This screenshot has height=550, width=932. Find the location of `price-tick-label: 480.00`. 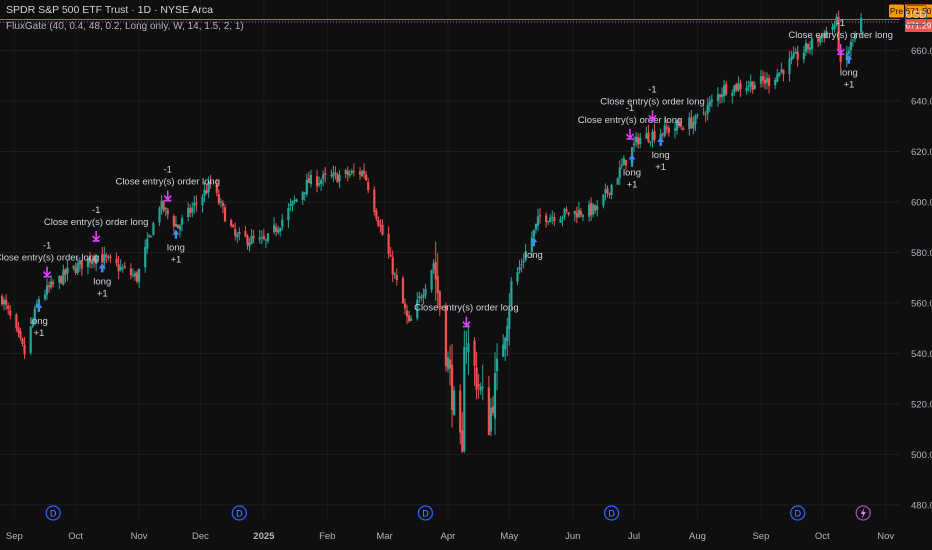

price-tick-label: 480.00 is located at coordinates (921, 505).